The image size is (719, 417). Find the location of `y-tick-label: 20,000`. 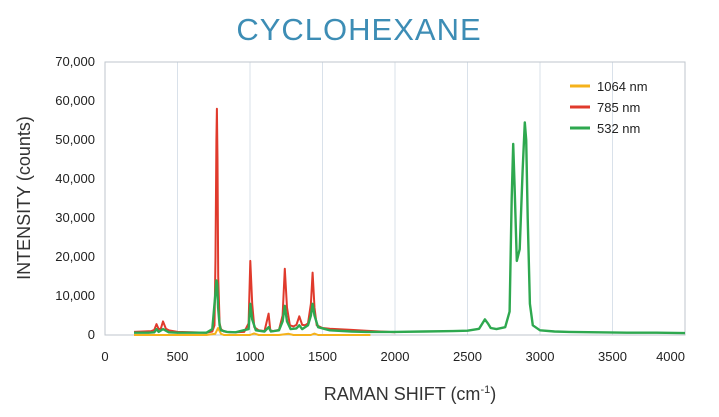

y-tick-label: 20,000 is located at coordinates (75, 256).